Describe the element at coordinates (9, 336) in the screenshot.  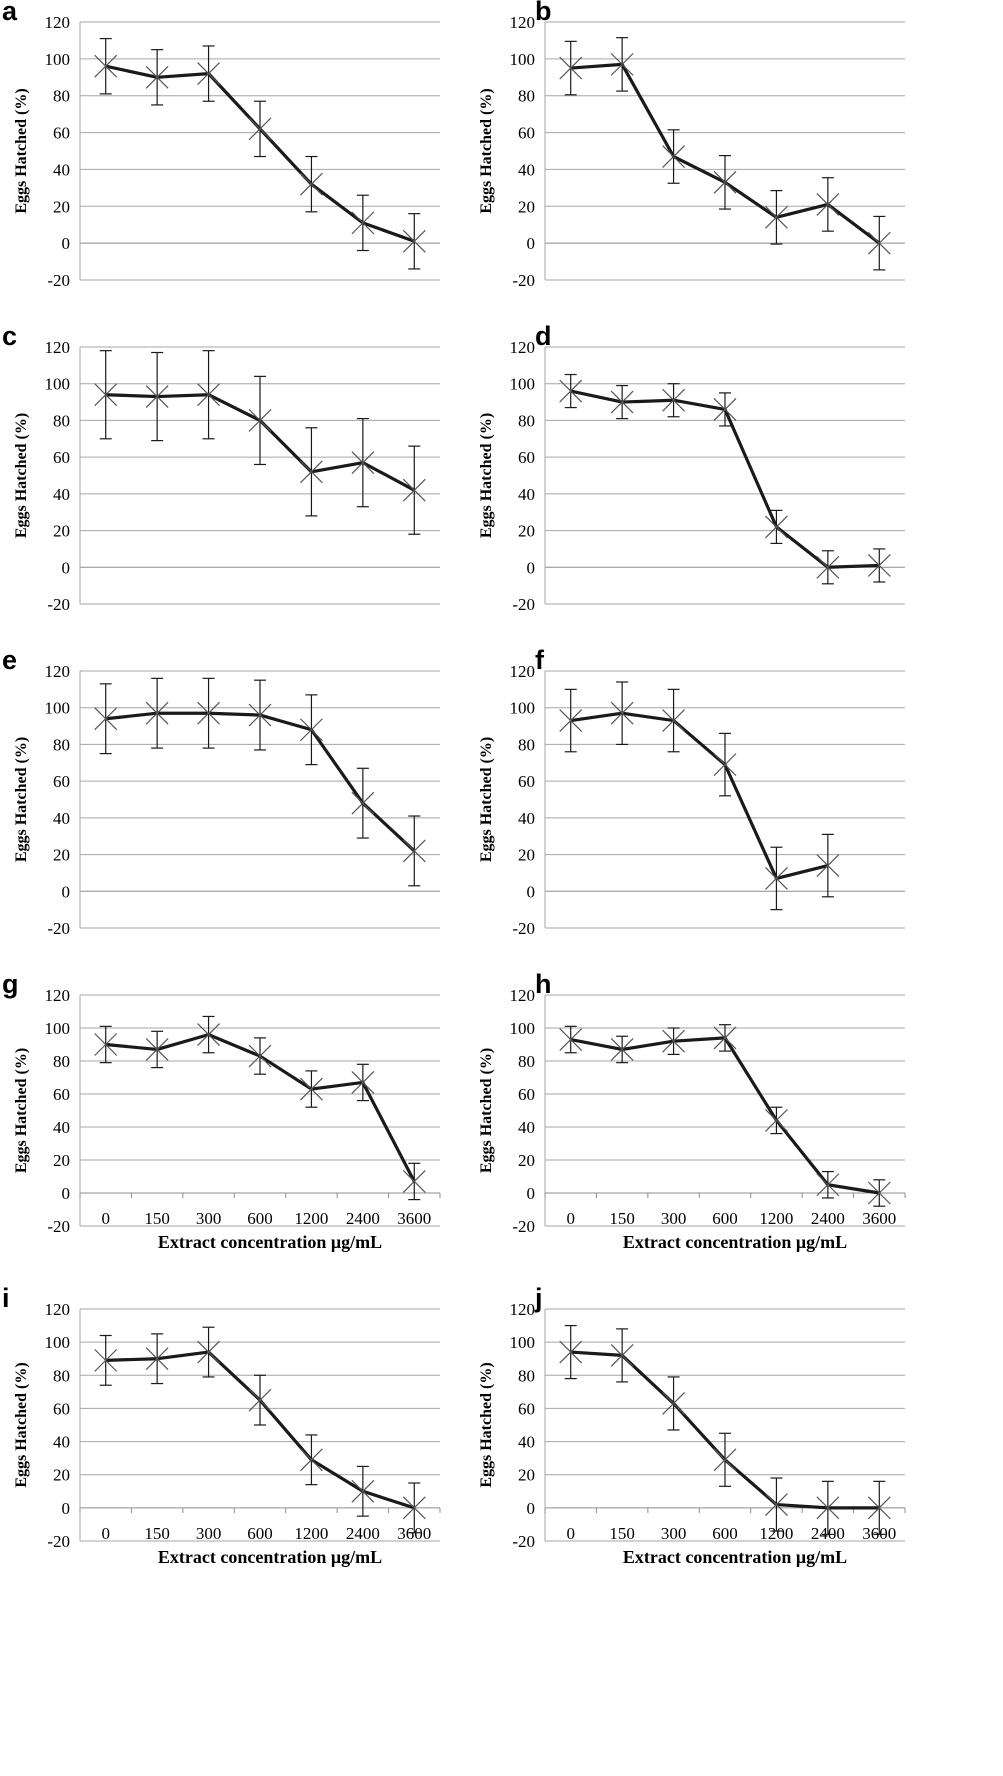
I see `panel-letter: c` at that location.